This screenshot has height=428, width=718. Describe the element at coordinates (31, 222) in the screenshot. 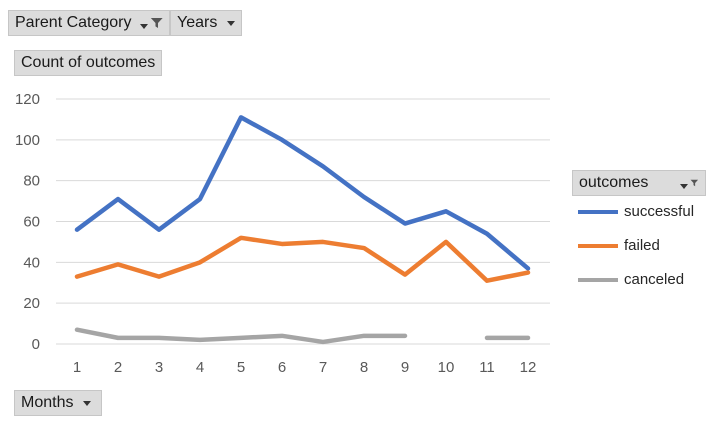

I see `y-tick-label: 60` at that location.